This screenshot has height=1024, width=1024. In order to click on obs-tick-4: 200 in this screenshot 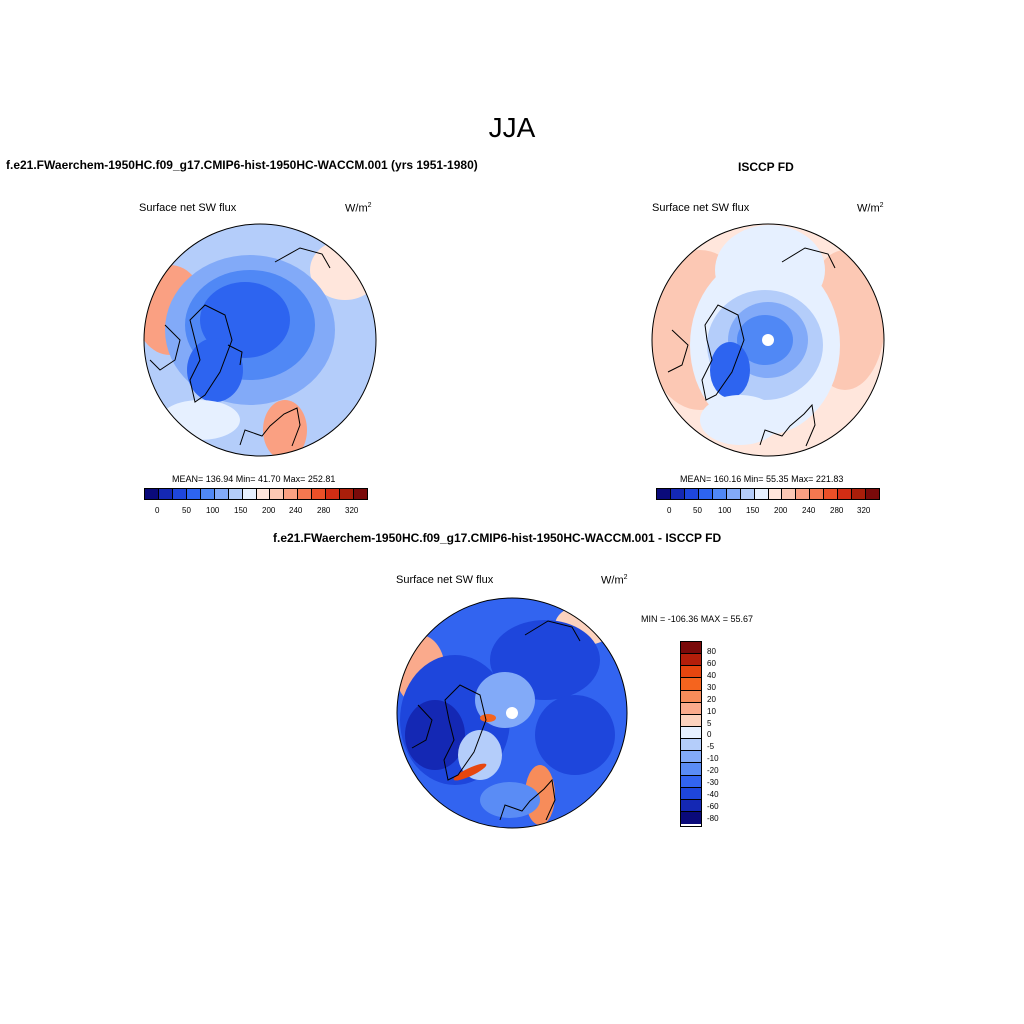, I will do `click(781, 510)`.